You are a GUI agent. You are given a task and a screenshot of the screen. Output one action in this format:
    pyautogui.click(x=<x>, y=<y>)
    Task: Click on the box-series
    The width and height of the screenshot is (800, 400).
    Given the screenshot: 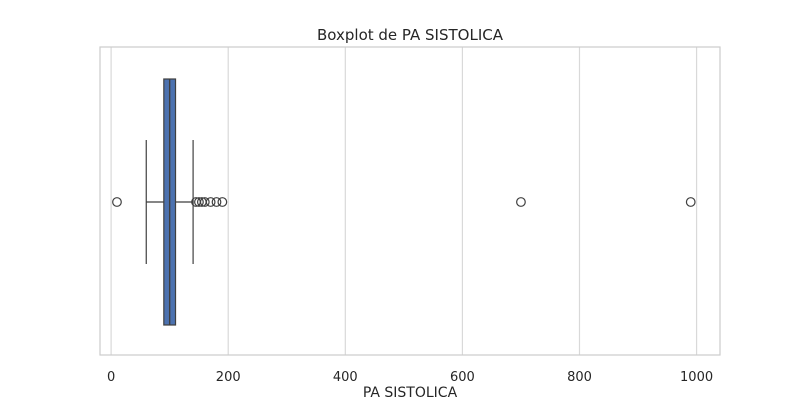 What is the action you would take?
    pyautogui.click(x=169, y=202)
    